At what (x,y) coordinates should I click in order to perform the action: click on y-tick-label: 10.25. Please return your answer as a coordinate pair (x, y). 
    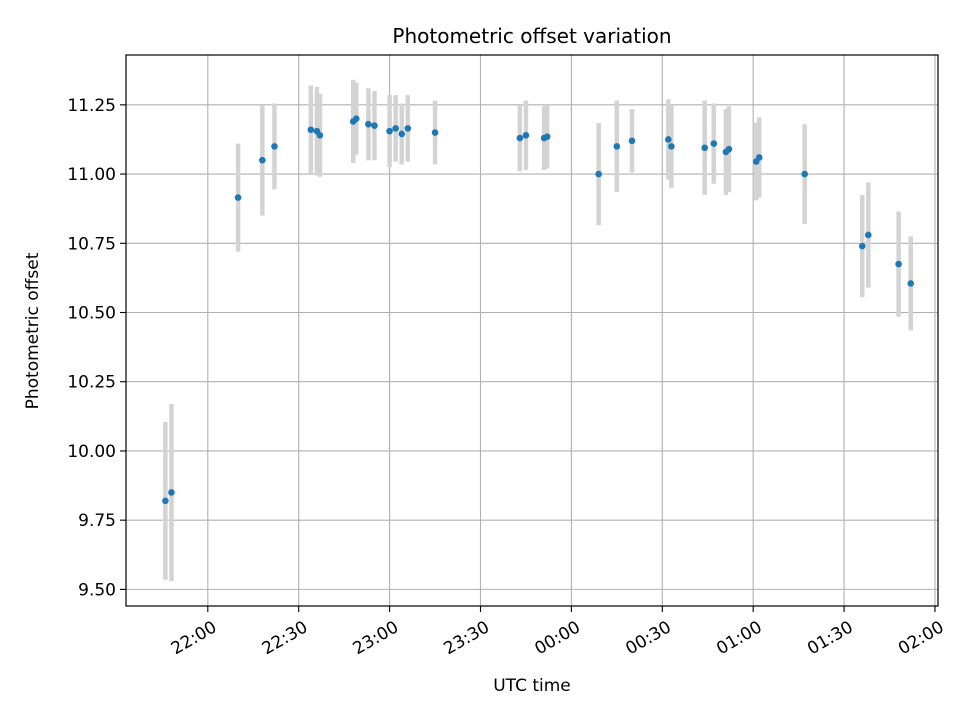
    Looking at the image, I should click on (91, 383).